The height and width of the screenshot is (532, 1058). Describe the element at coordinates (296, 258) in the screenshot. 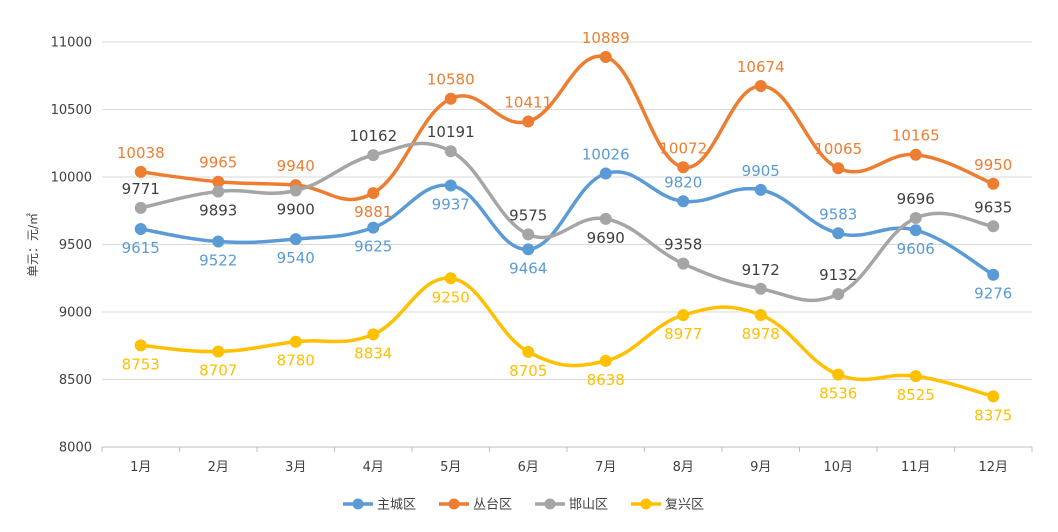

I see `data-label: 9540` at that location.